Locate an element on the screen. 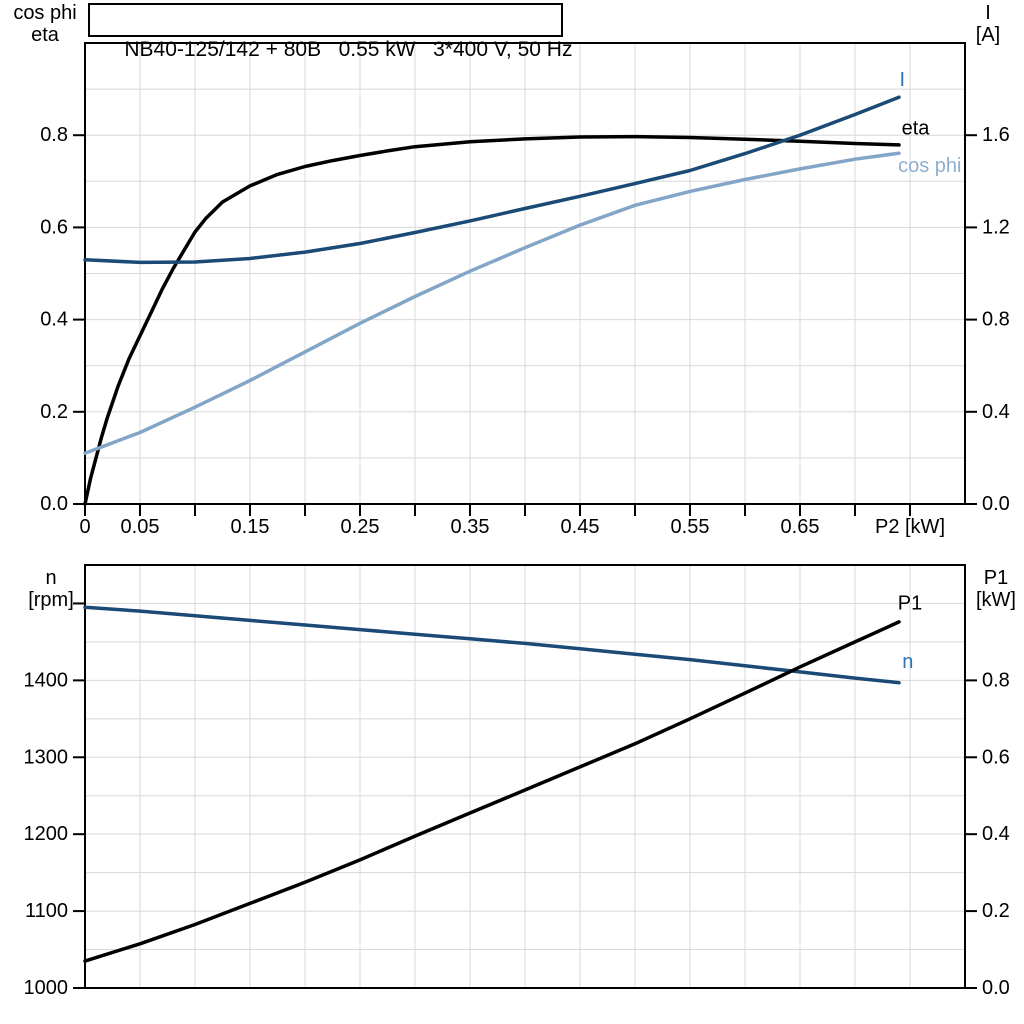 The image size is (1024, 1024). left-axis-title: n is located at coordinates (50, 578).